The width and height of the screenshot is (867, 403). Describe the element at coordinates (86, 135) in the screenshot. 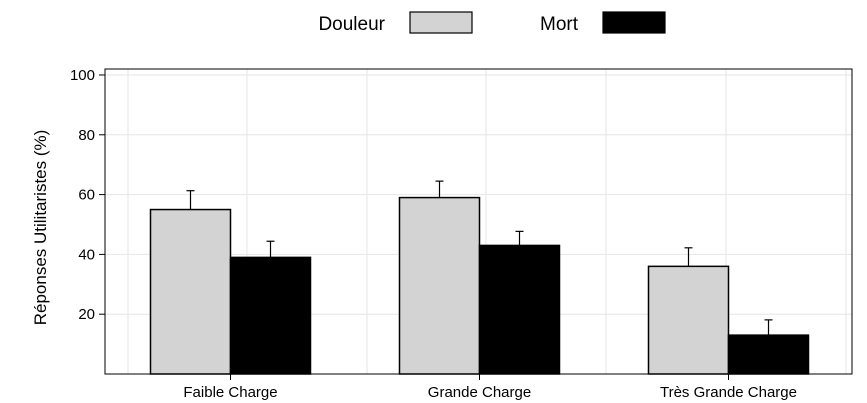

I see `y-tick-label: 80` at that location.